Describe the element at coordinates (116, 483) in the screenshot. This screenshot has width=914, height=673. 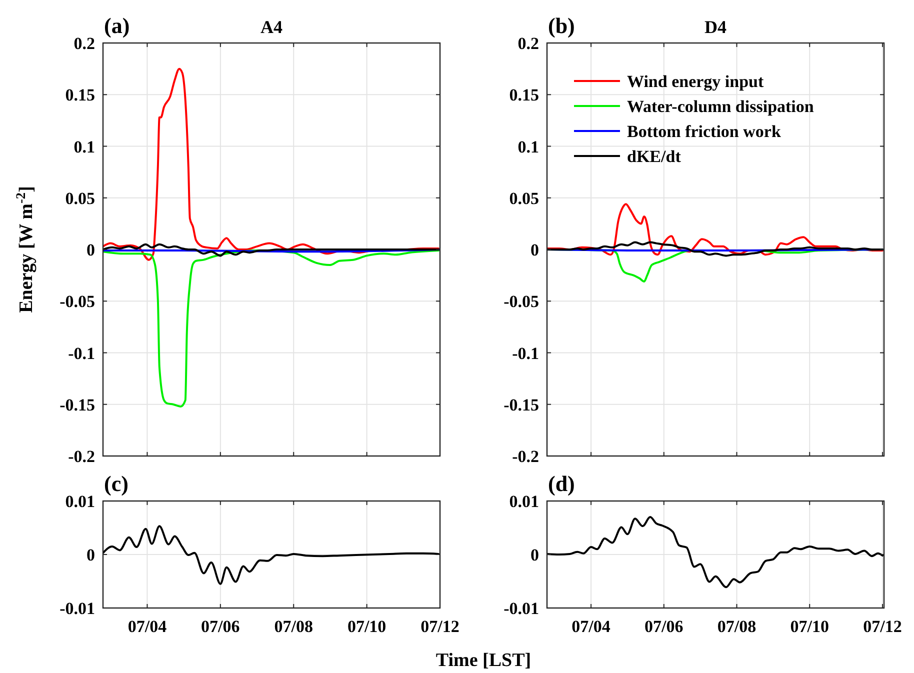
I see `text: (c)` at that location.